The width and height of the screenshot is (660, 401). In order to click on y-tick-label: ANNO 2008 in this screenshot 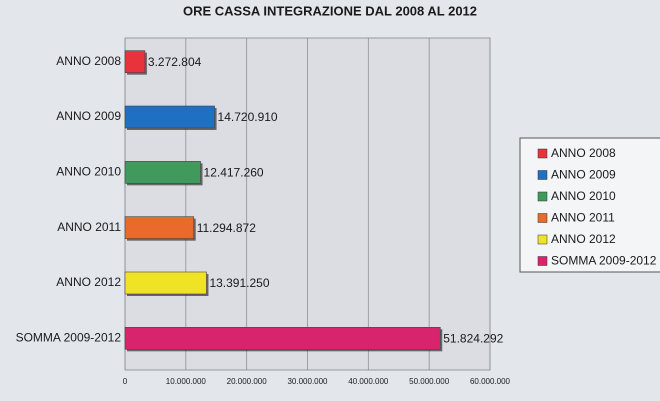, I will do `click(88, 61)`.